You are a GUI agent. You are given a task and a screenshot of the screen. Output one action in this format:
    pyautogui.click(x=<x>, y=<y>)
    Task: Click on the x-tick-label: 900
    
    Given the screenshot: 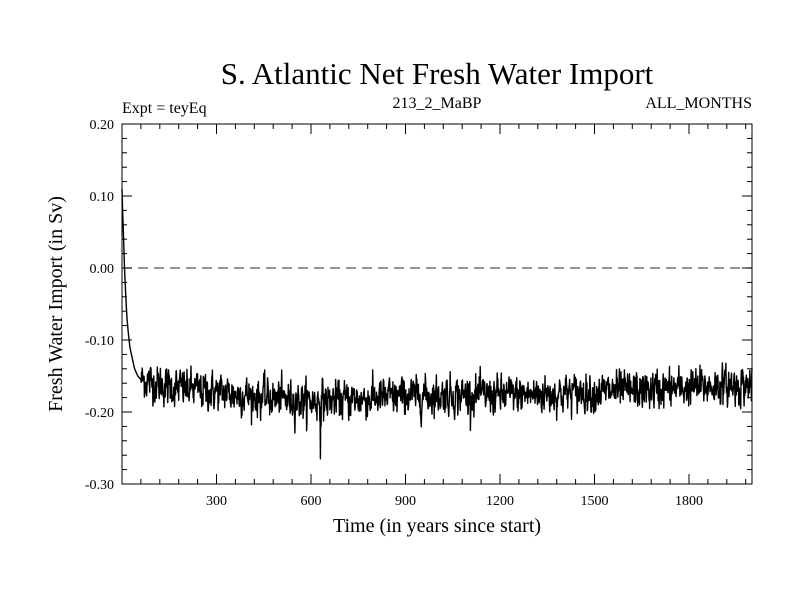 What is the action you would take?
    pyautogui.click(x=405, y=501)
    